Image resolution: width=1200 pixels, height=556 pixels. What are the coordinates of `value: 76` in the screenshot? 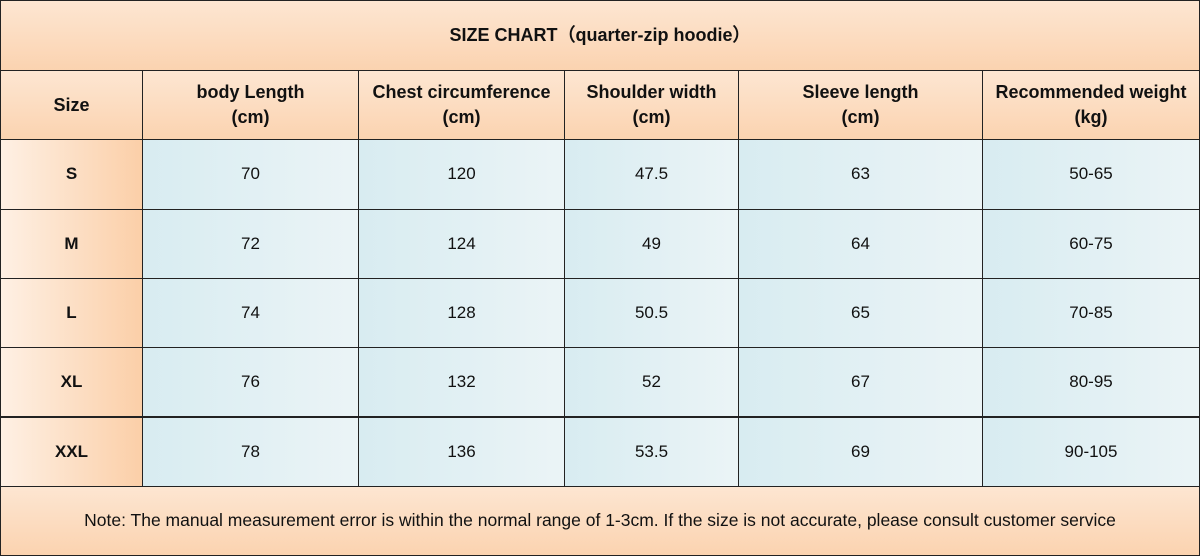 It's located at (250, 382).